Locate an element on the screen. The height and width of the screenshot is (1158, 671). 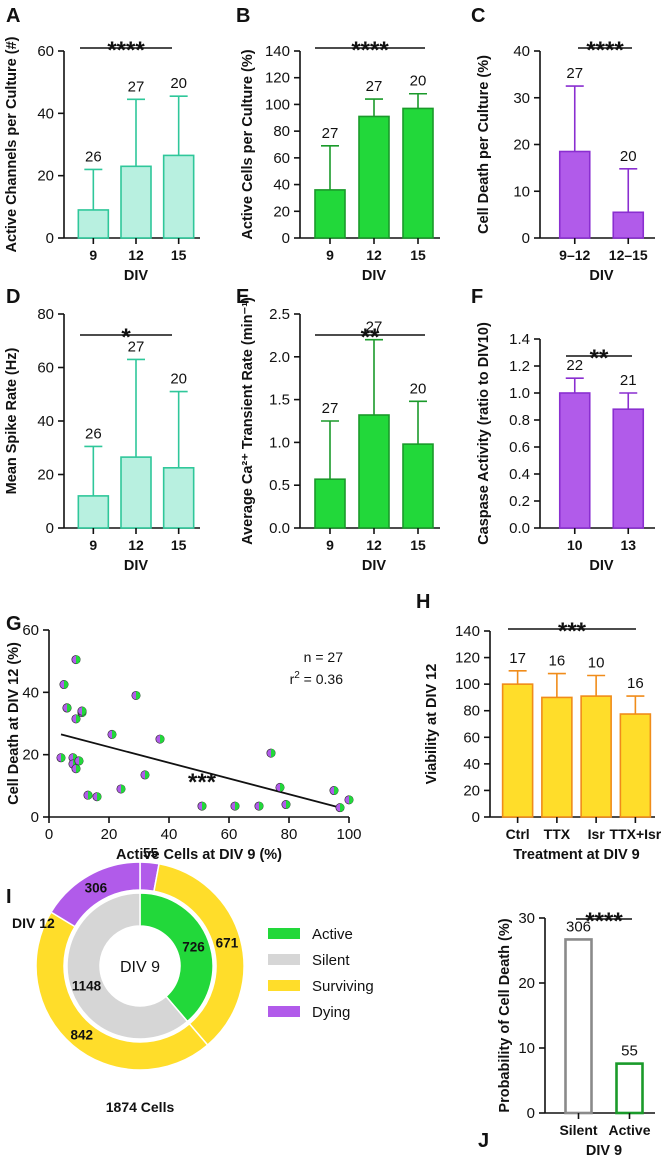
r2-value: = 0.36 is located at coordinates (321, 679).